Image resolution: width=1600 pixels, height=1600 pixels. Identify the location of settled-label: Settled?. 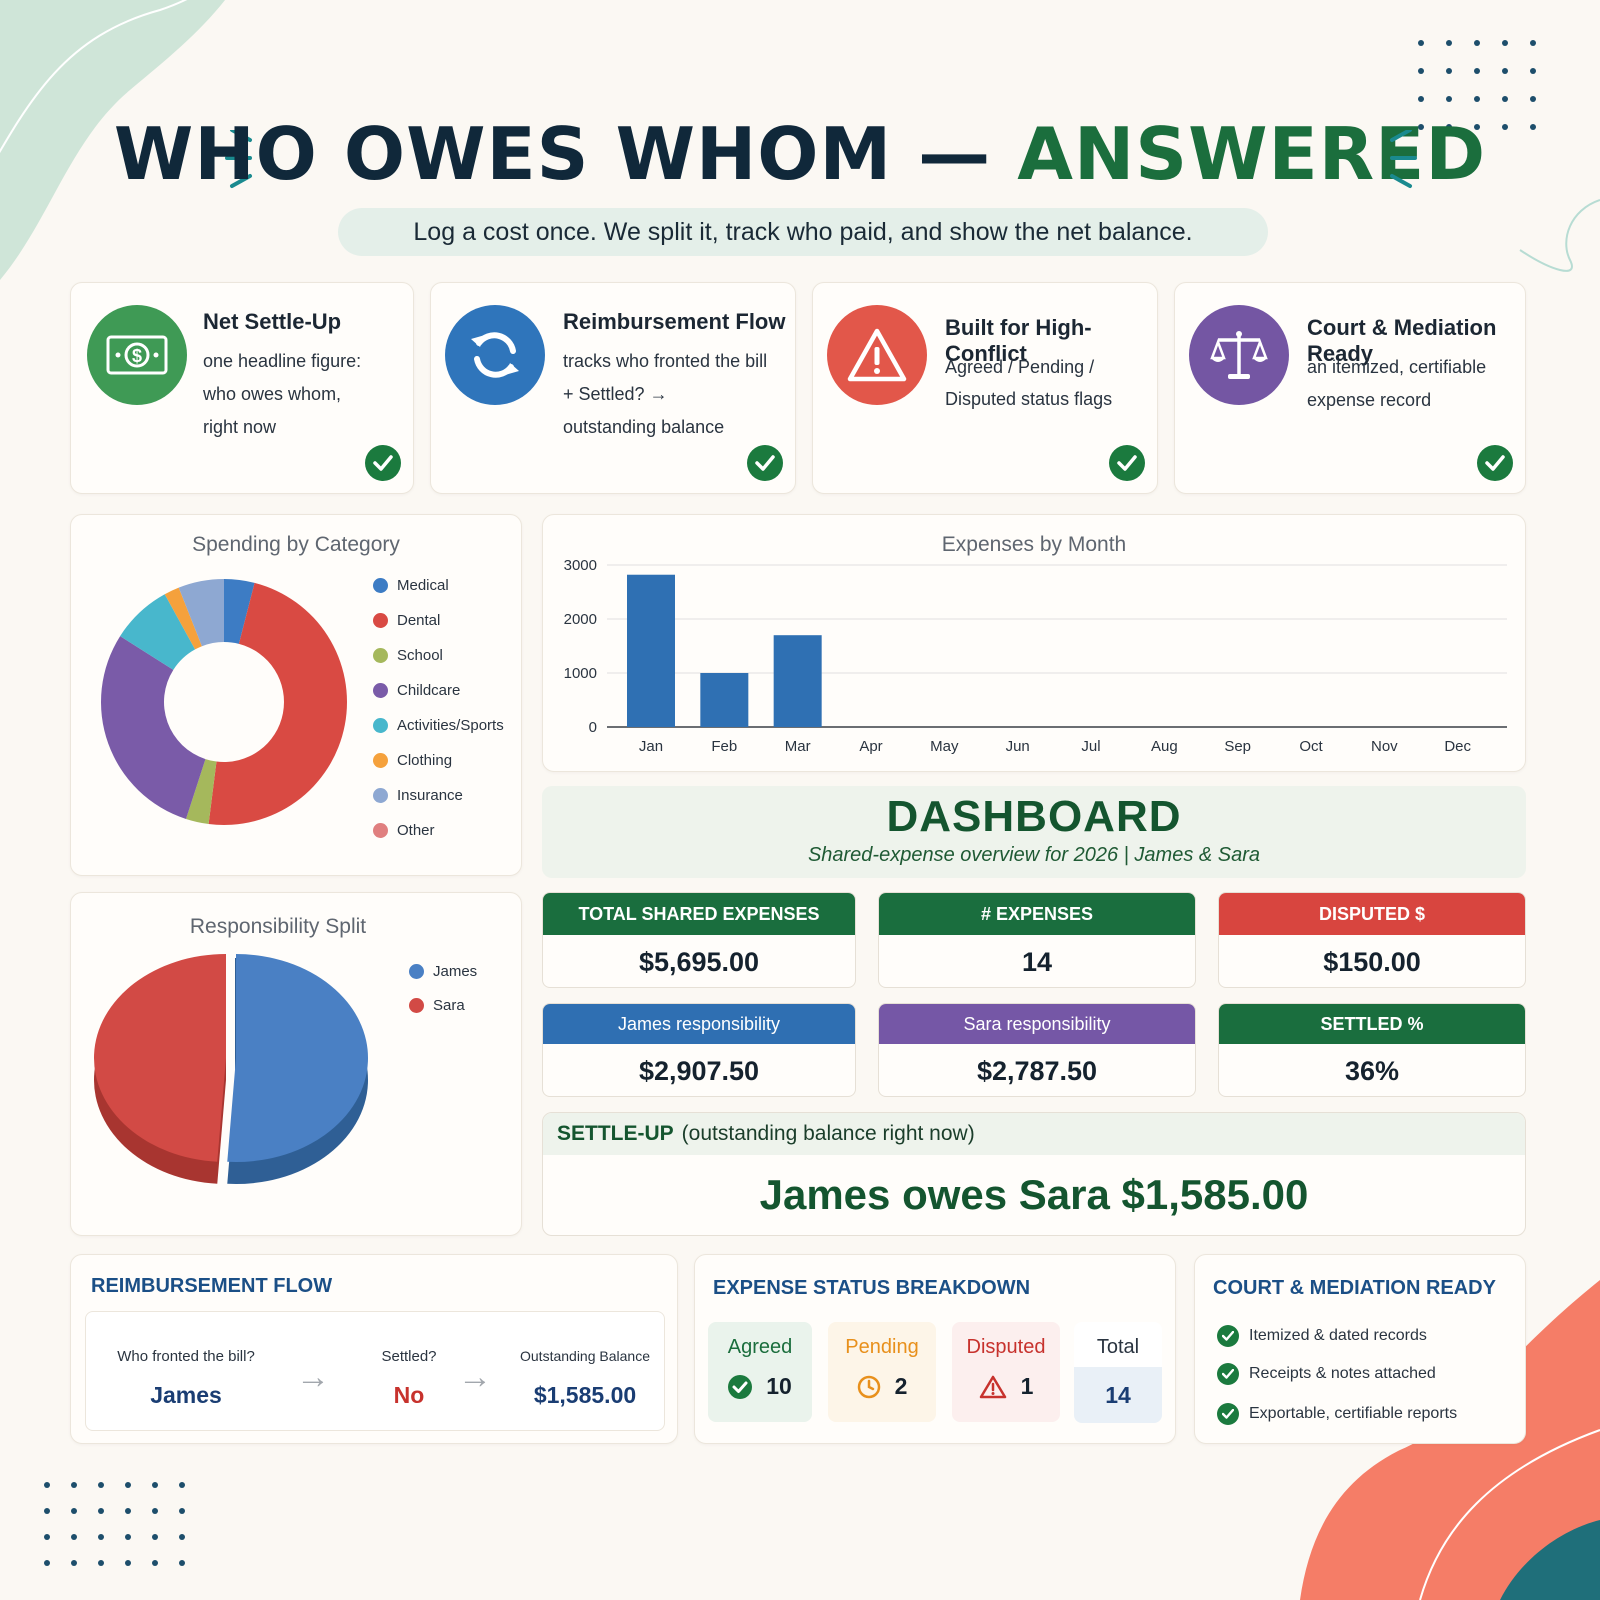
(409, 1356).